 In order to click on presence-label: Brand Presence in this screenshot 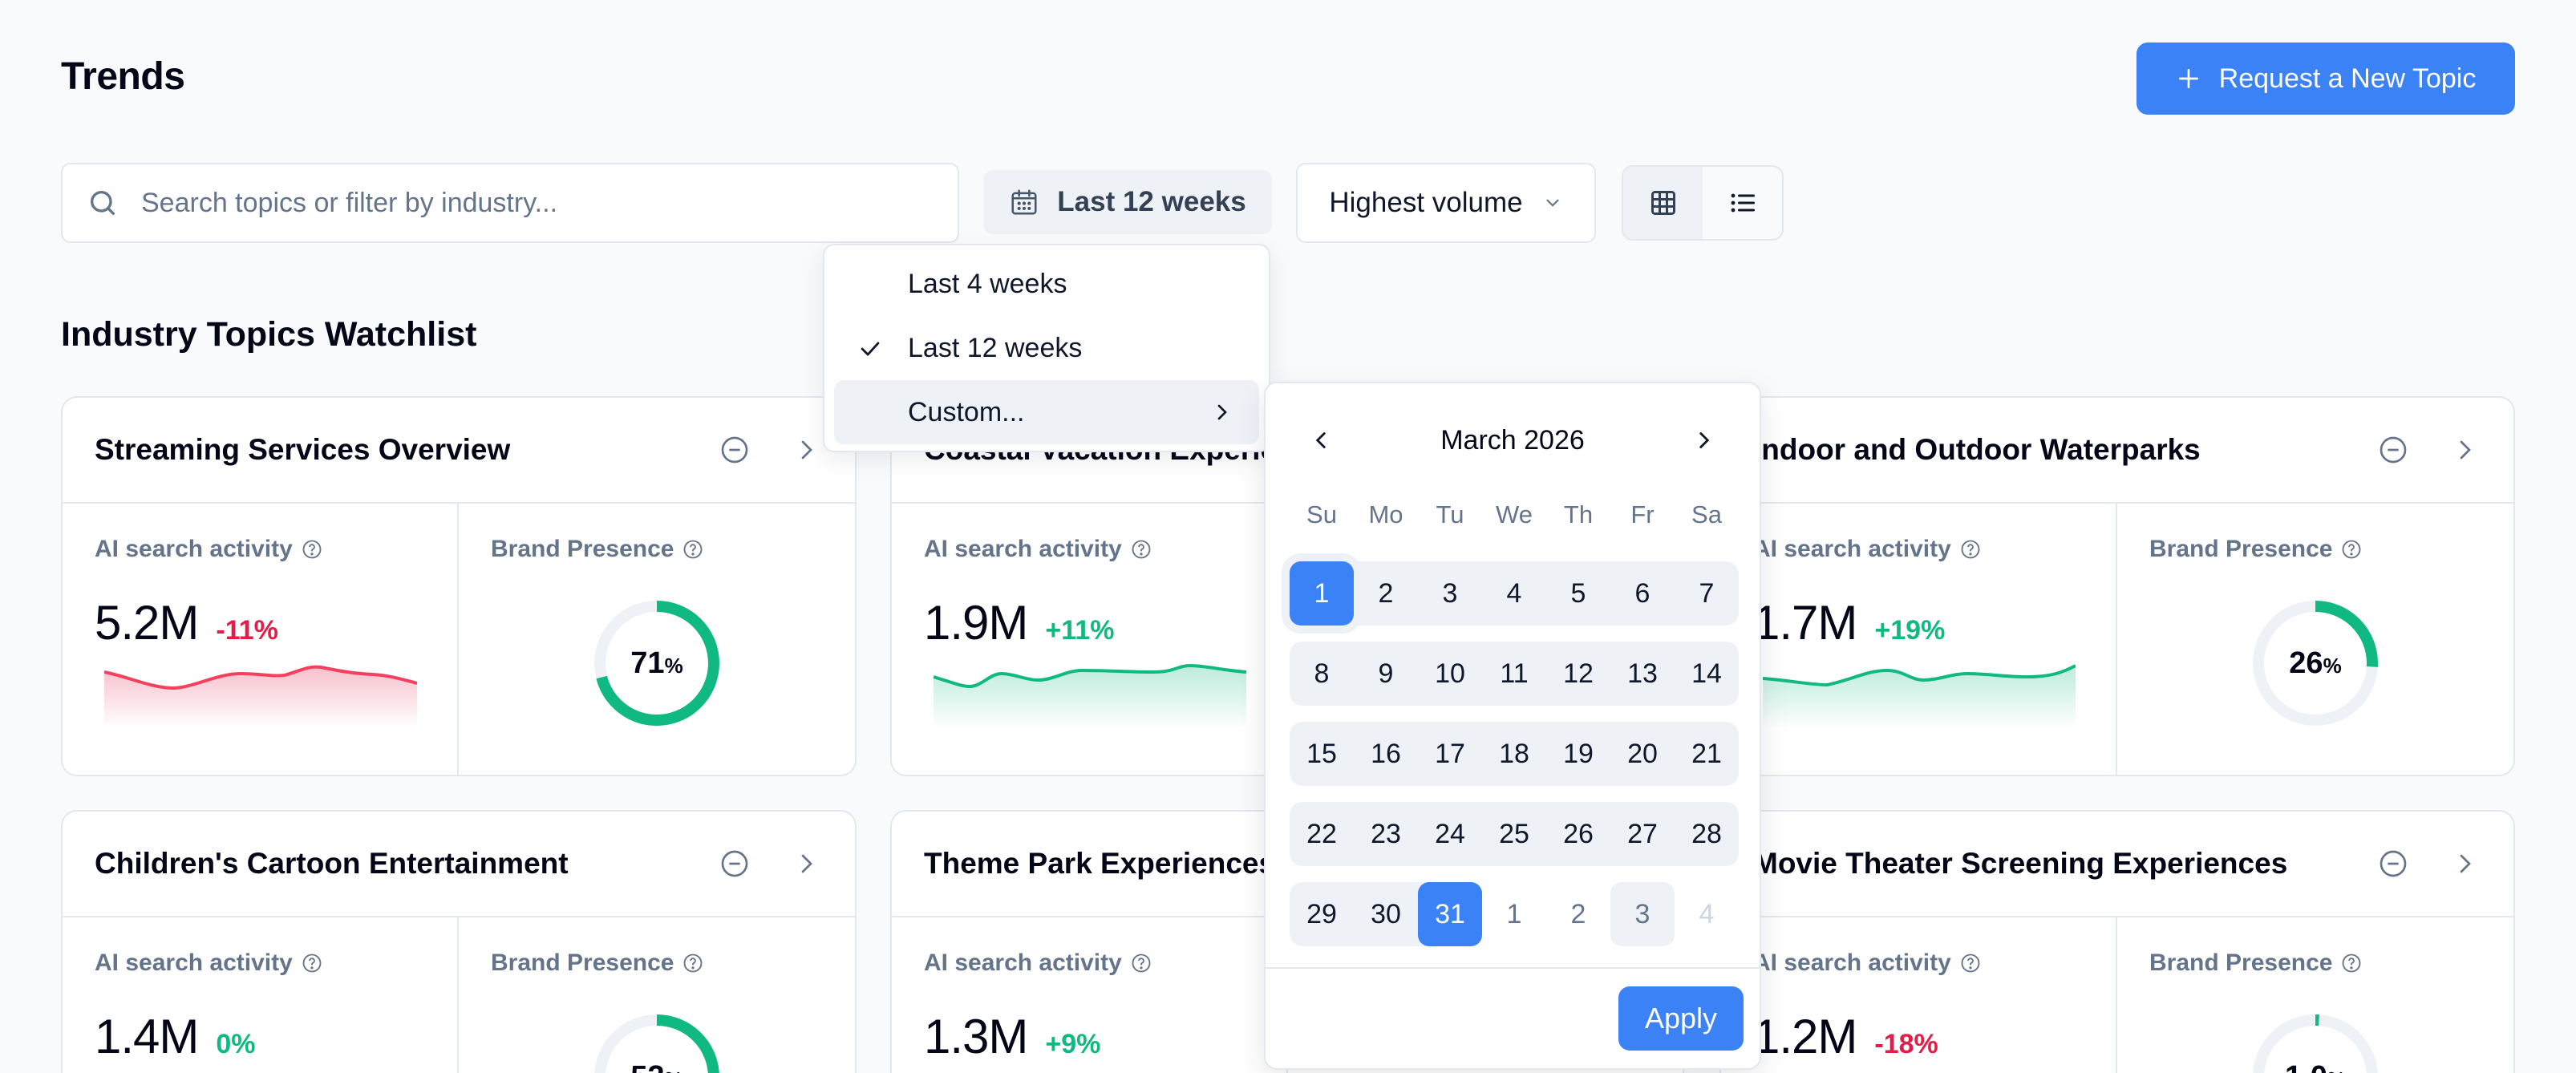, I will do `click(582, 963)`.